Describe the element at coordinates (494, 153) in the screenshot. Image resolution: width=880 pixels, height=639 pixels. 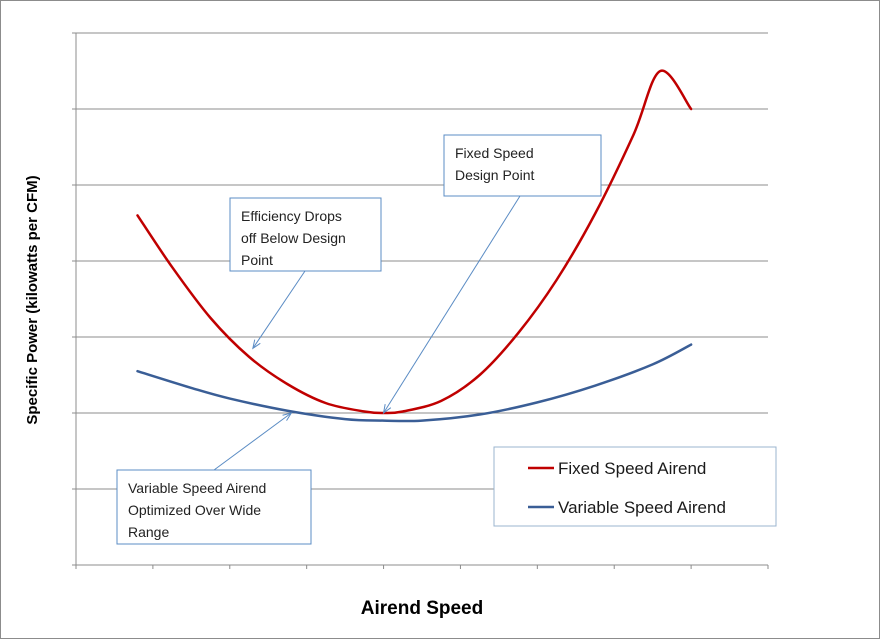
I see `callout-text-line: Fixed Speed` at that location.